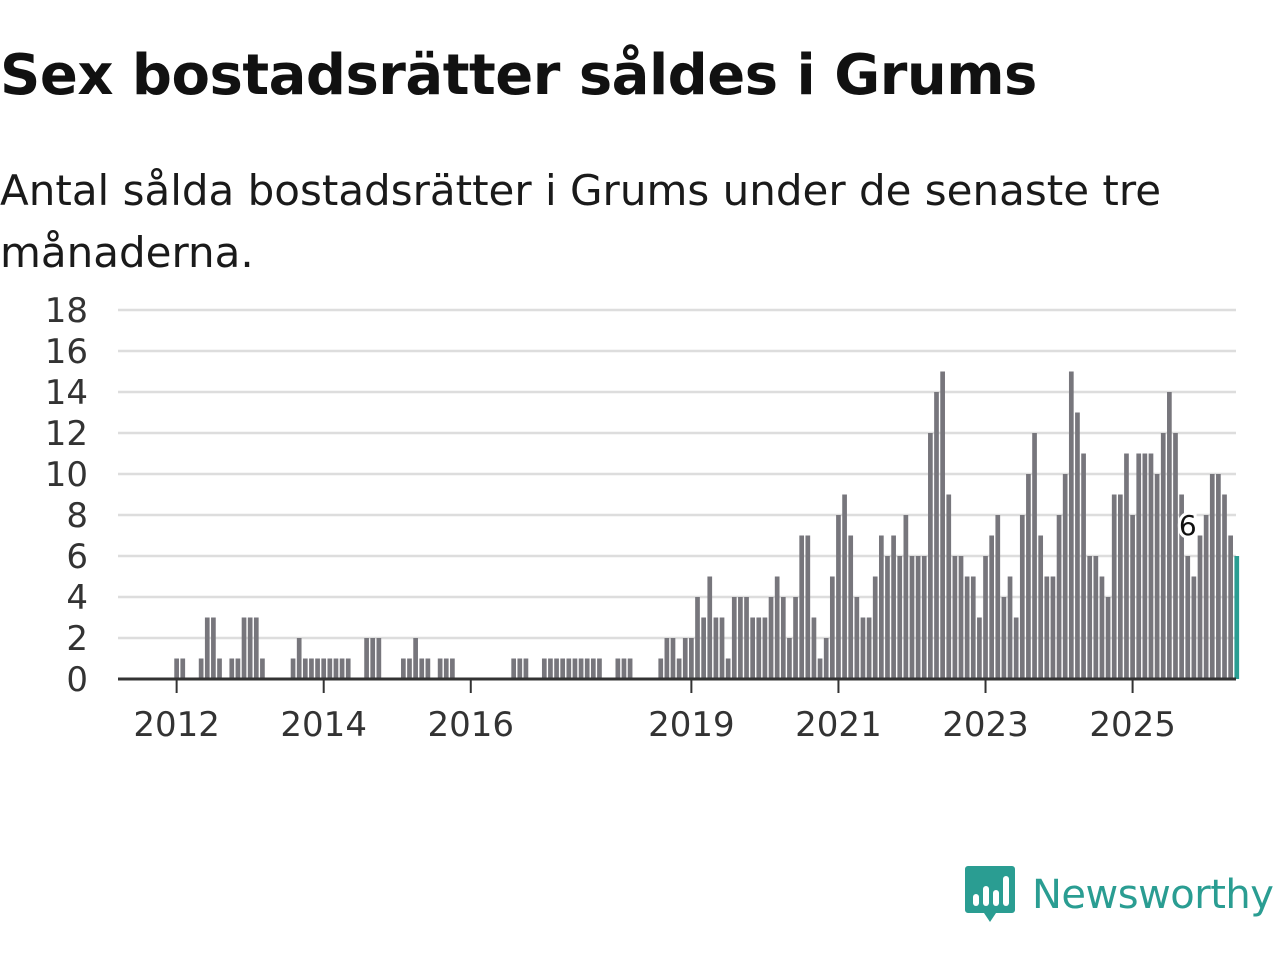  I want to click on x-tick-label: 2012, so click(176, 725).